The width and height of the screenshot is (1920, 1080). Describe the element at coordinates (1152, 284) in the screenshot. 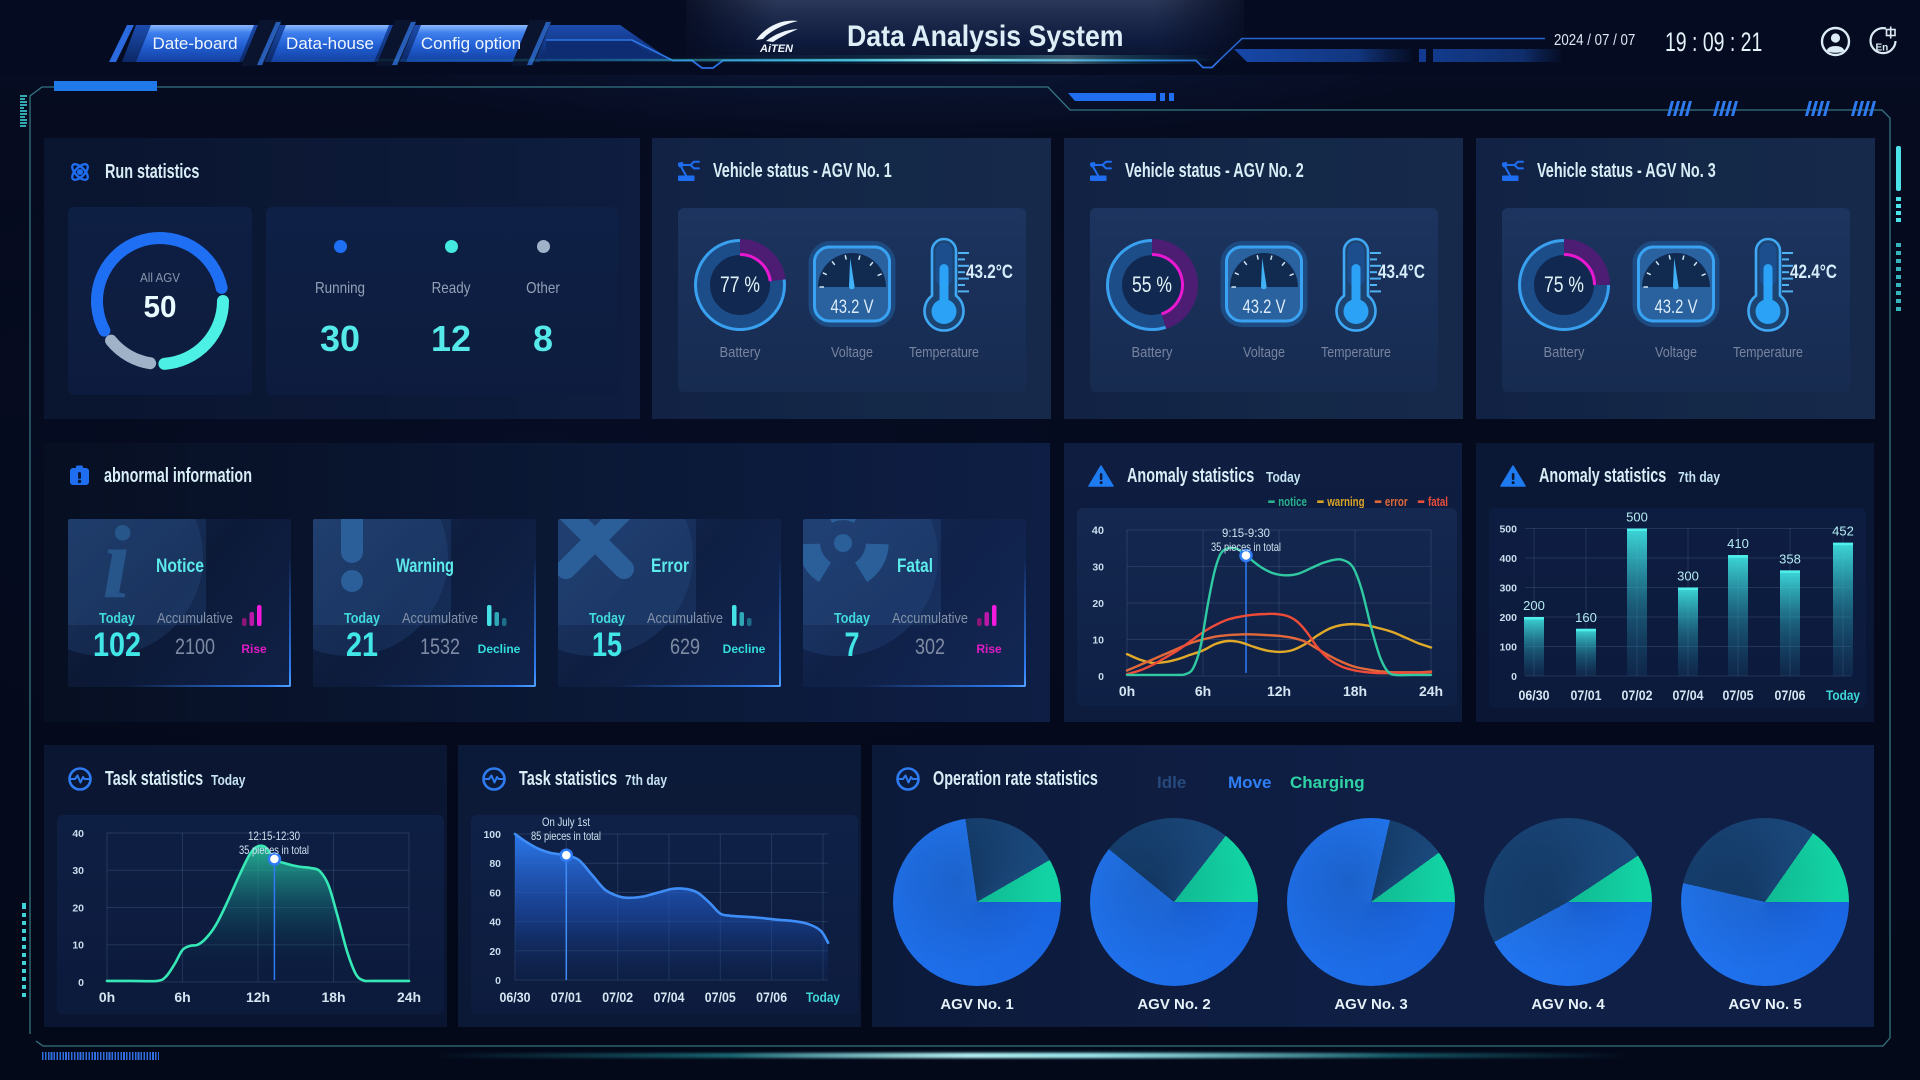

I see `svg-text: 55 %` at that location.